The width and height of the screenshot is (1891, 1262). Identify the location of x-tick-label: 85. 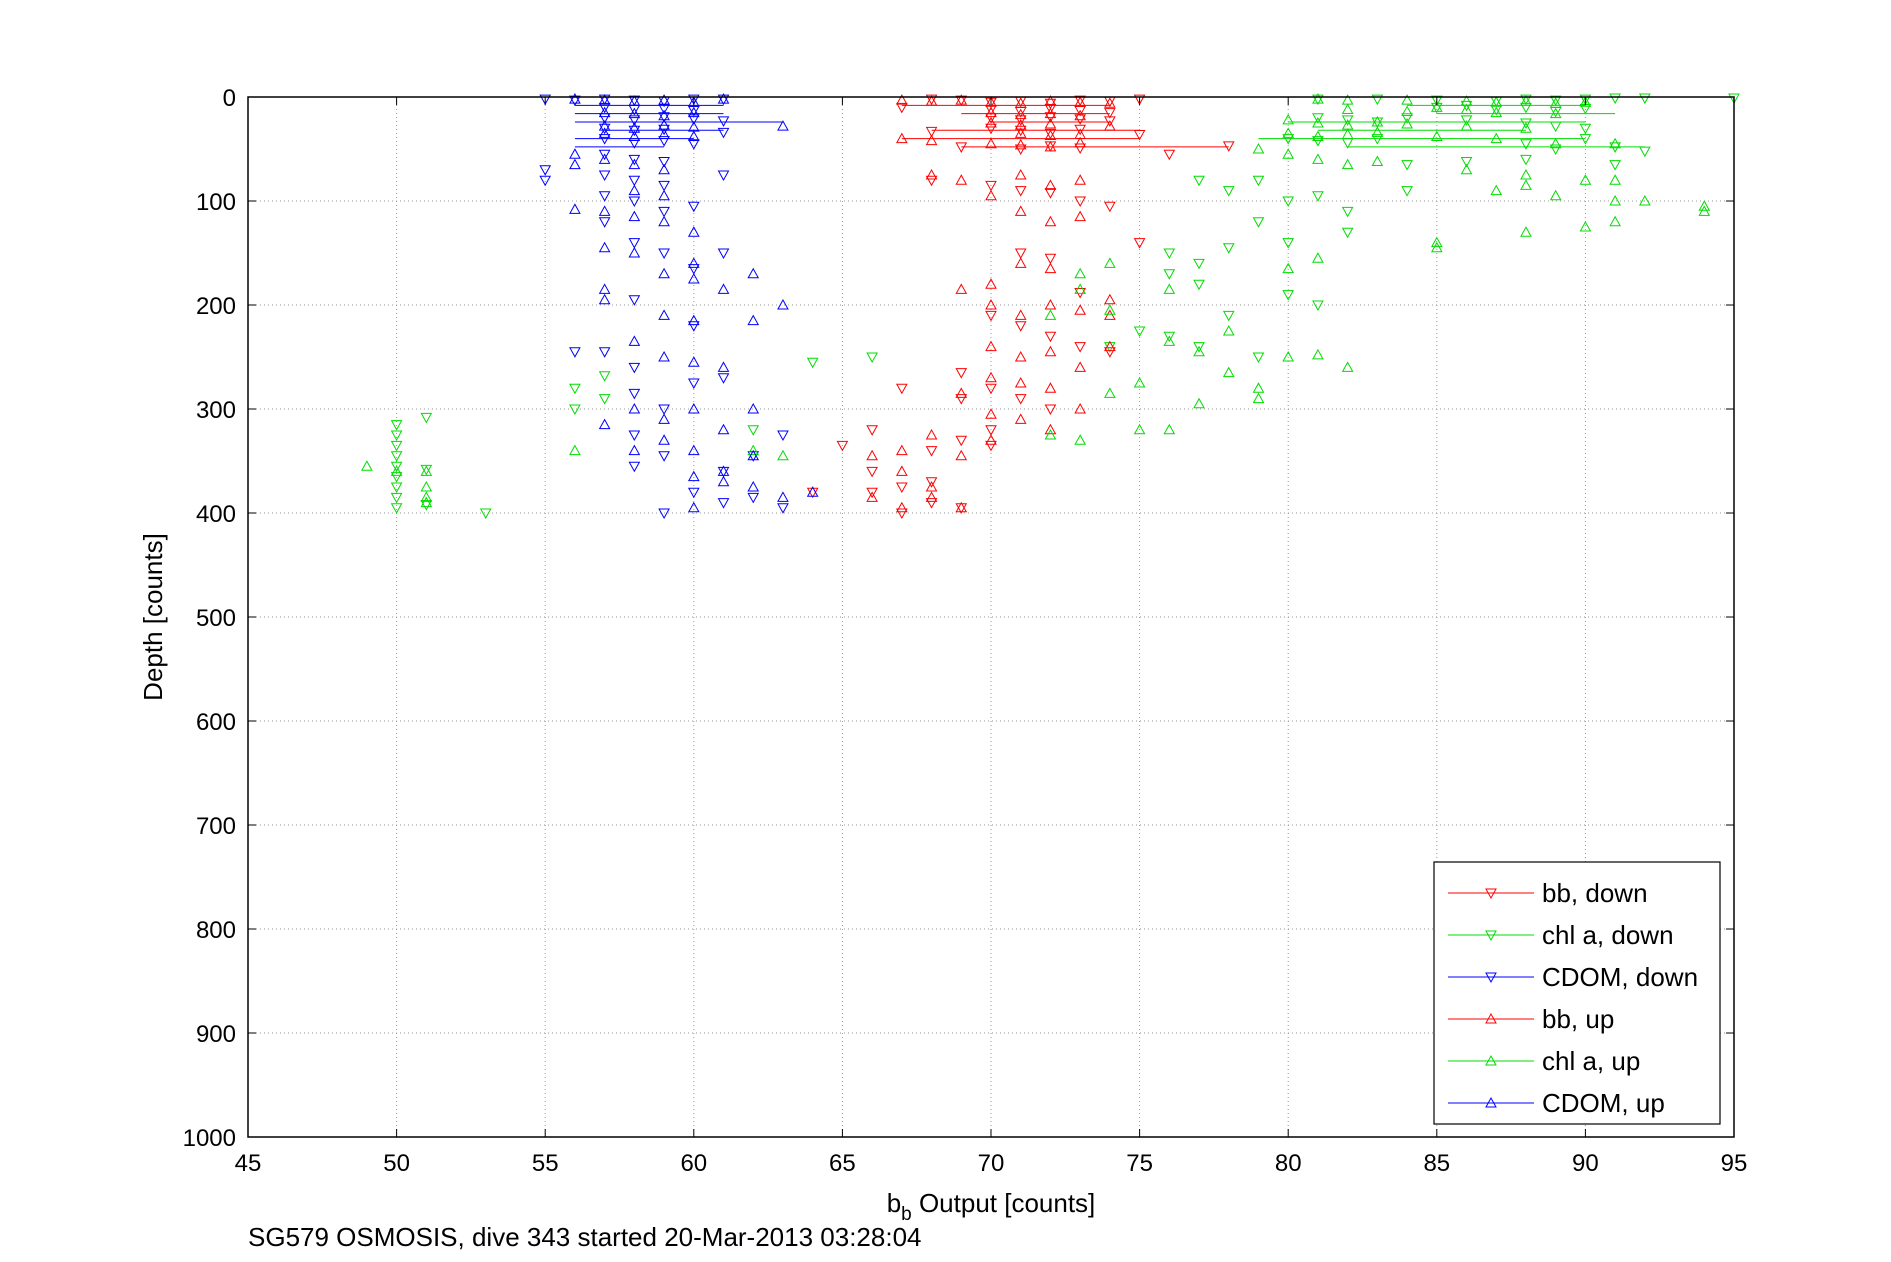
(1436, 1163).